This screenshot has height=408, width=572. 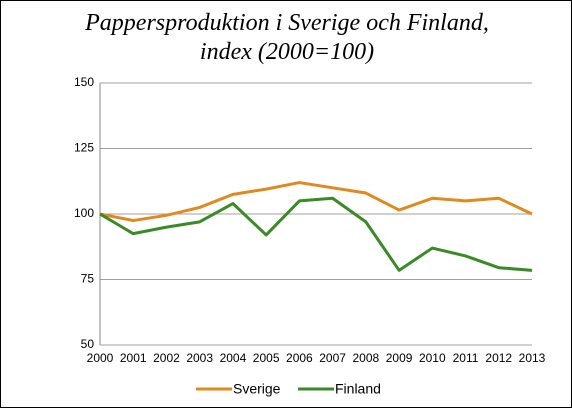 I want to click on x-tick-label: 2012, so click(x=498, y=358).